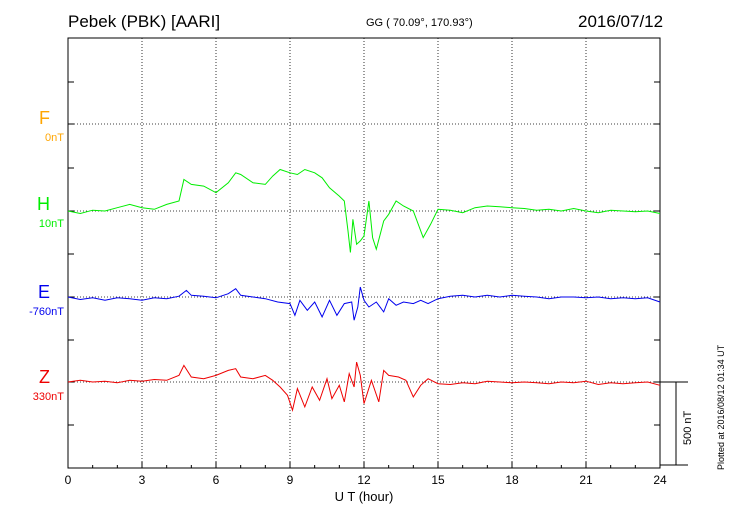 The height and width of the screenshot is (520, 730). What do you see at coordinates (419, 23) in the screenshot?
I see `coordinates-label: GG ( 70.09°, 170.93°)` at bounding box center [419, 23].